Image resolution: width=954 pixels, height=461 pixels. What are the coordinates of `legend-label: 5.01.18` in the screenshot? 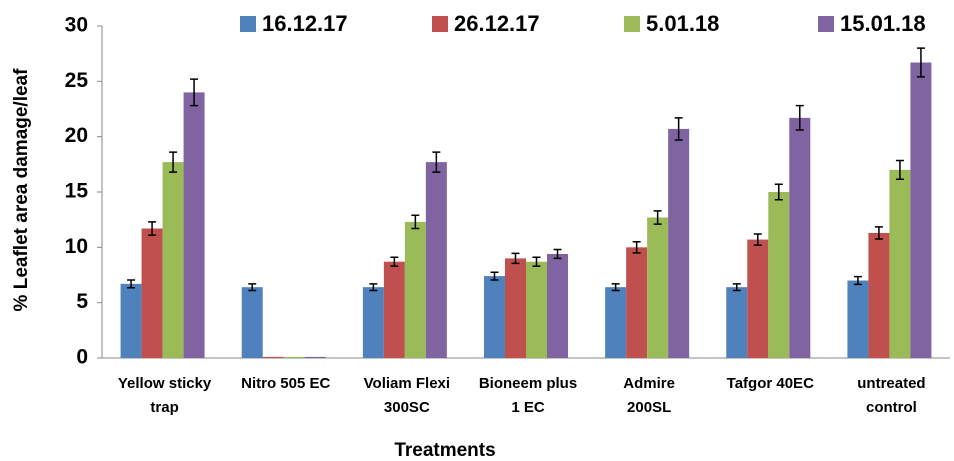 It's located at (682, 23).